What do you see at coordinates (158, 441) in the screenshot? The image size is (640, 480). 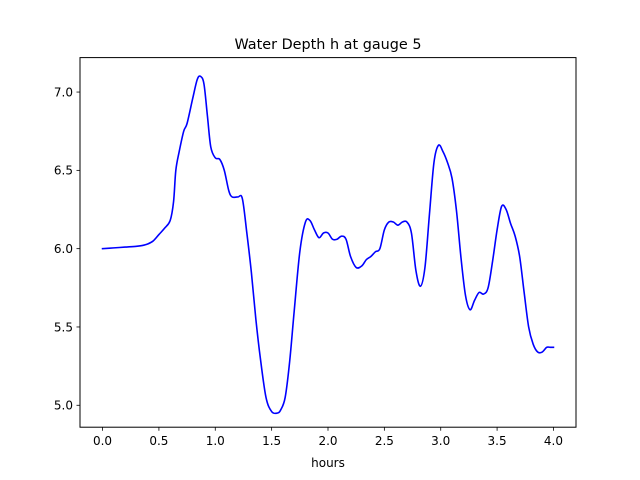 I see `x-tick-label: 0.5` at bounding box center [158, 441].